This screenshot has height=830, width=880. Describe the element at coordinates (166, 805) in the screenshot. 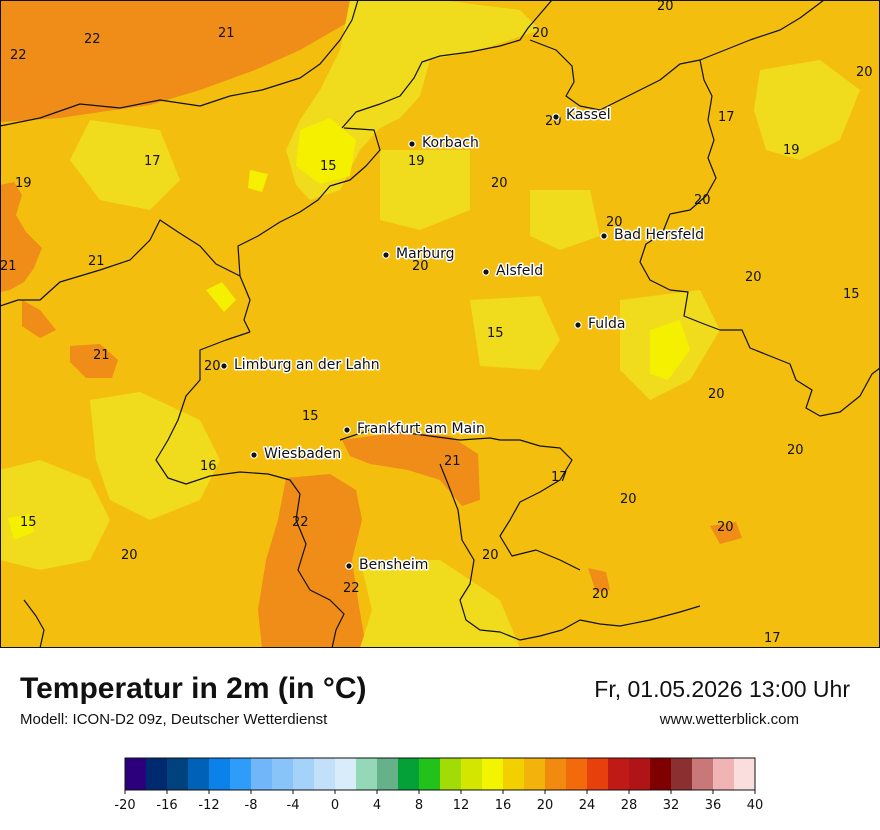

I see `legend-tick-label: -16` at that location.